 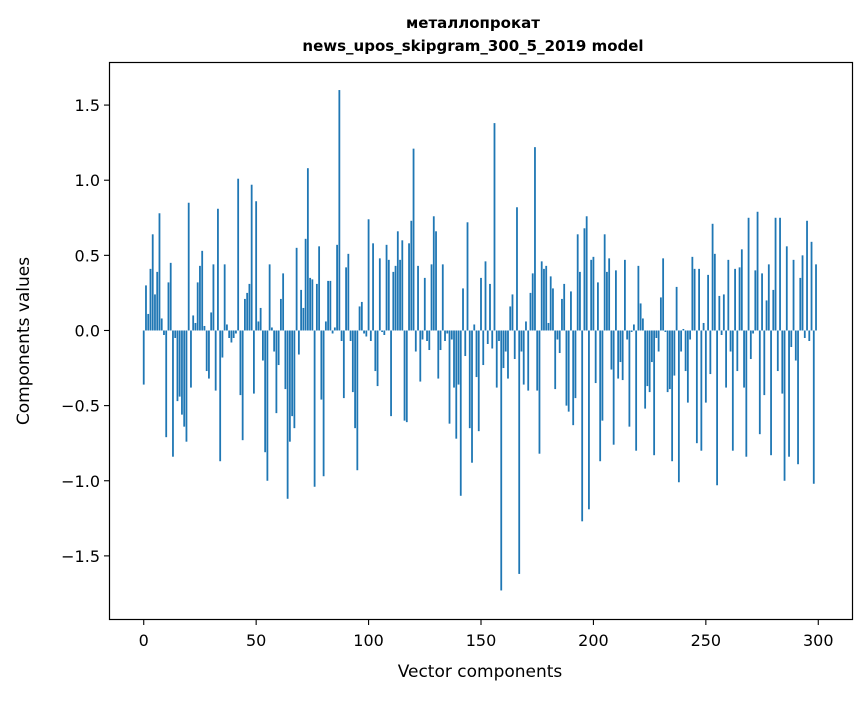 What do you see at coordinates (256, 640) in the screenshot?
I see `x-tick-label: 50` at bounding box center [256, 640].